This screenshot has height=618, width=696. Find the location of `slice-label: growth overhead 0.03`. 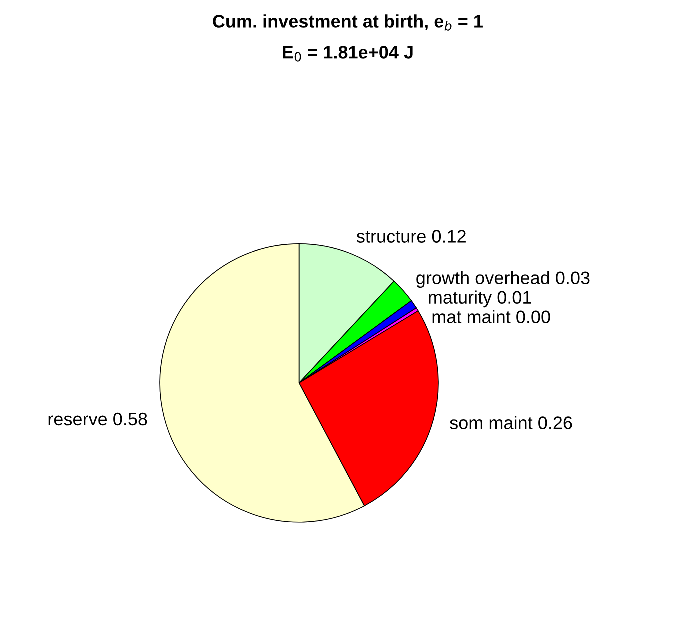

slice-label: growth overhead 0.03 is located at coordinates (503, 279).